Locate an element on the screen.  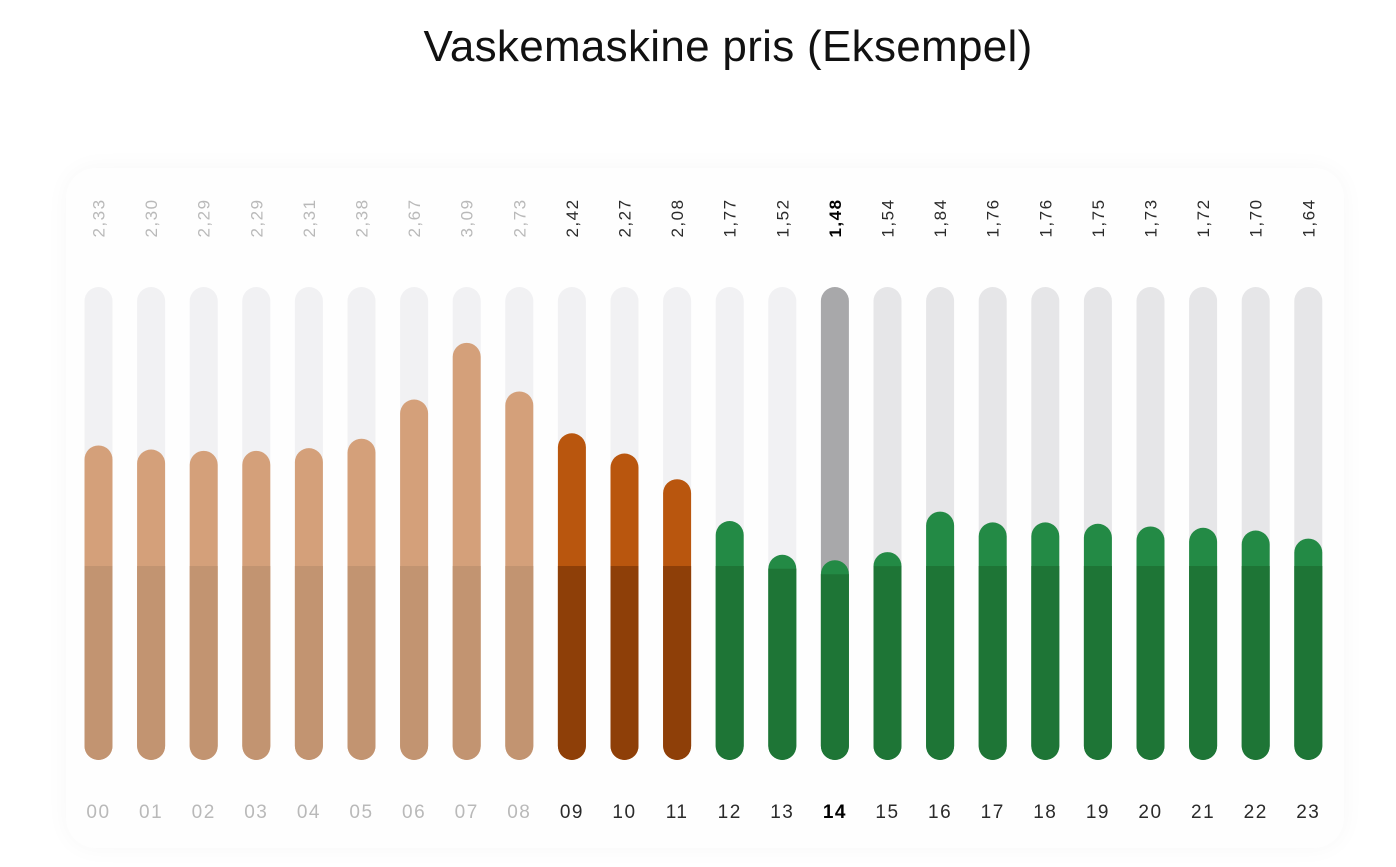
tick-label-20: 20 is located at coordinates (1150, 812).